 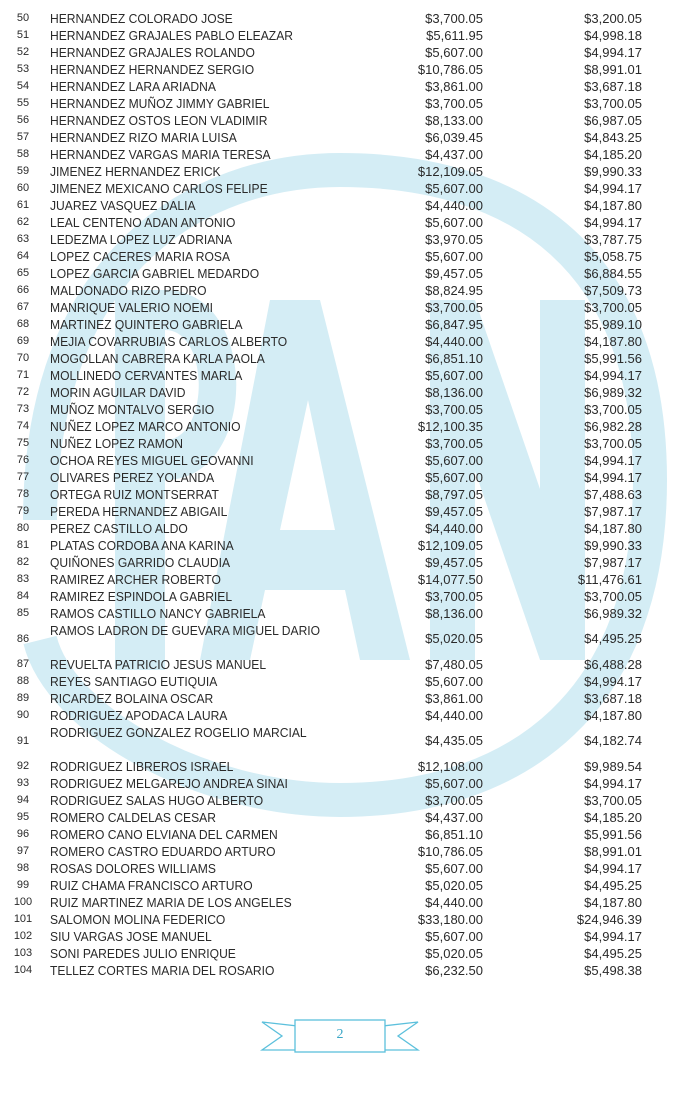 I want to click on employee-name: RICARDEZ BOLAINA OSCAR, so click(x=132, y=698).